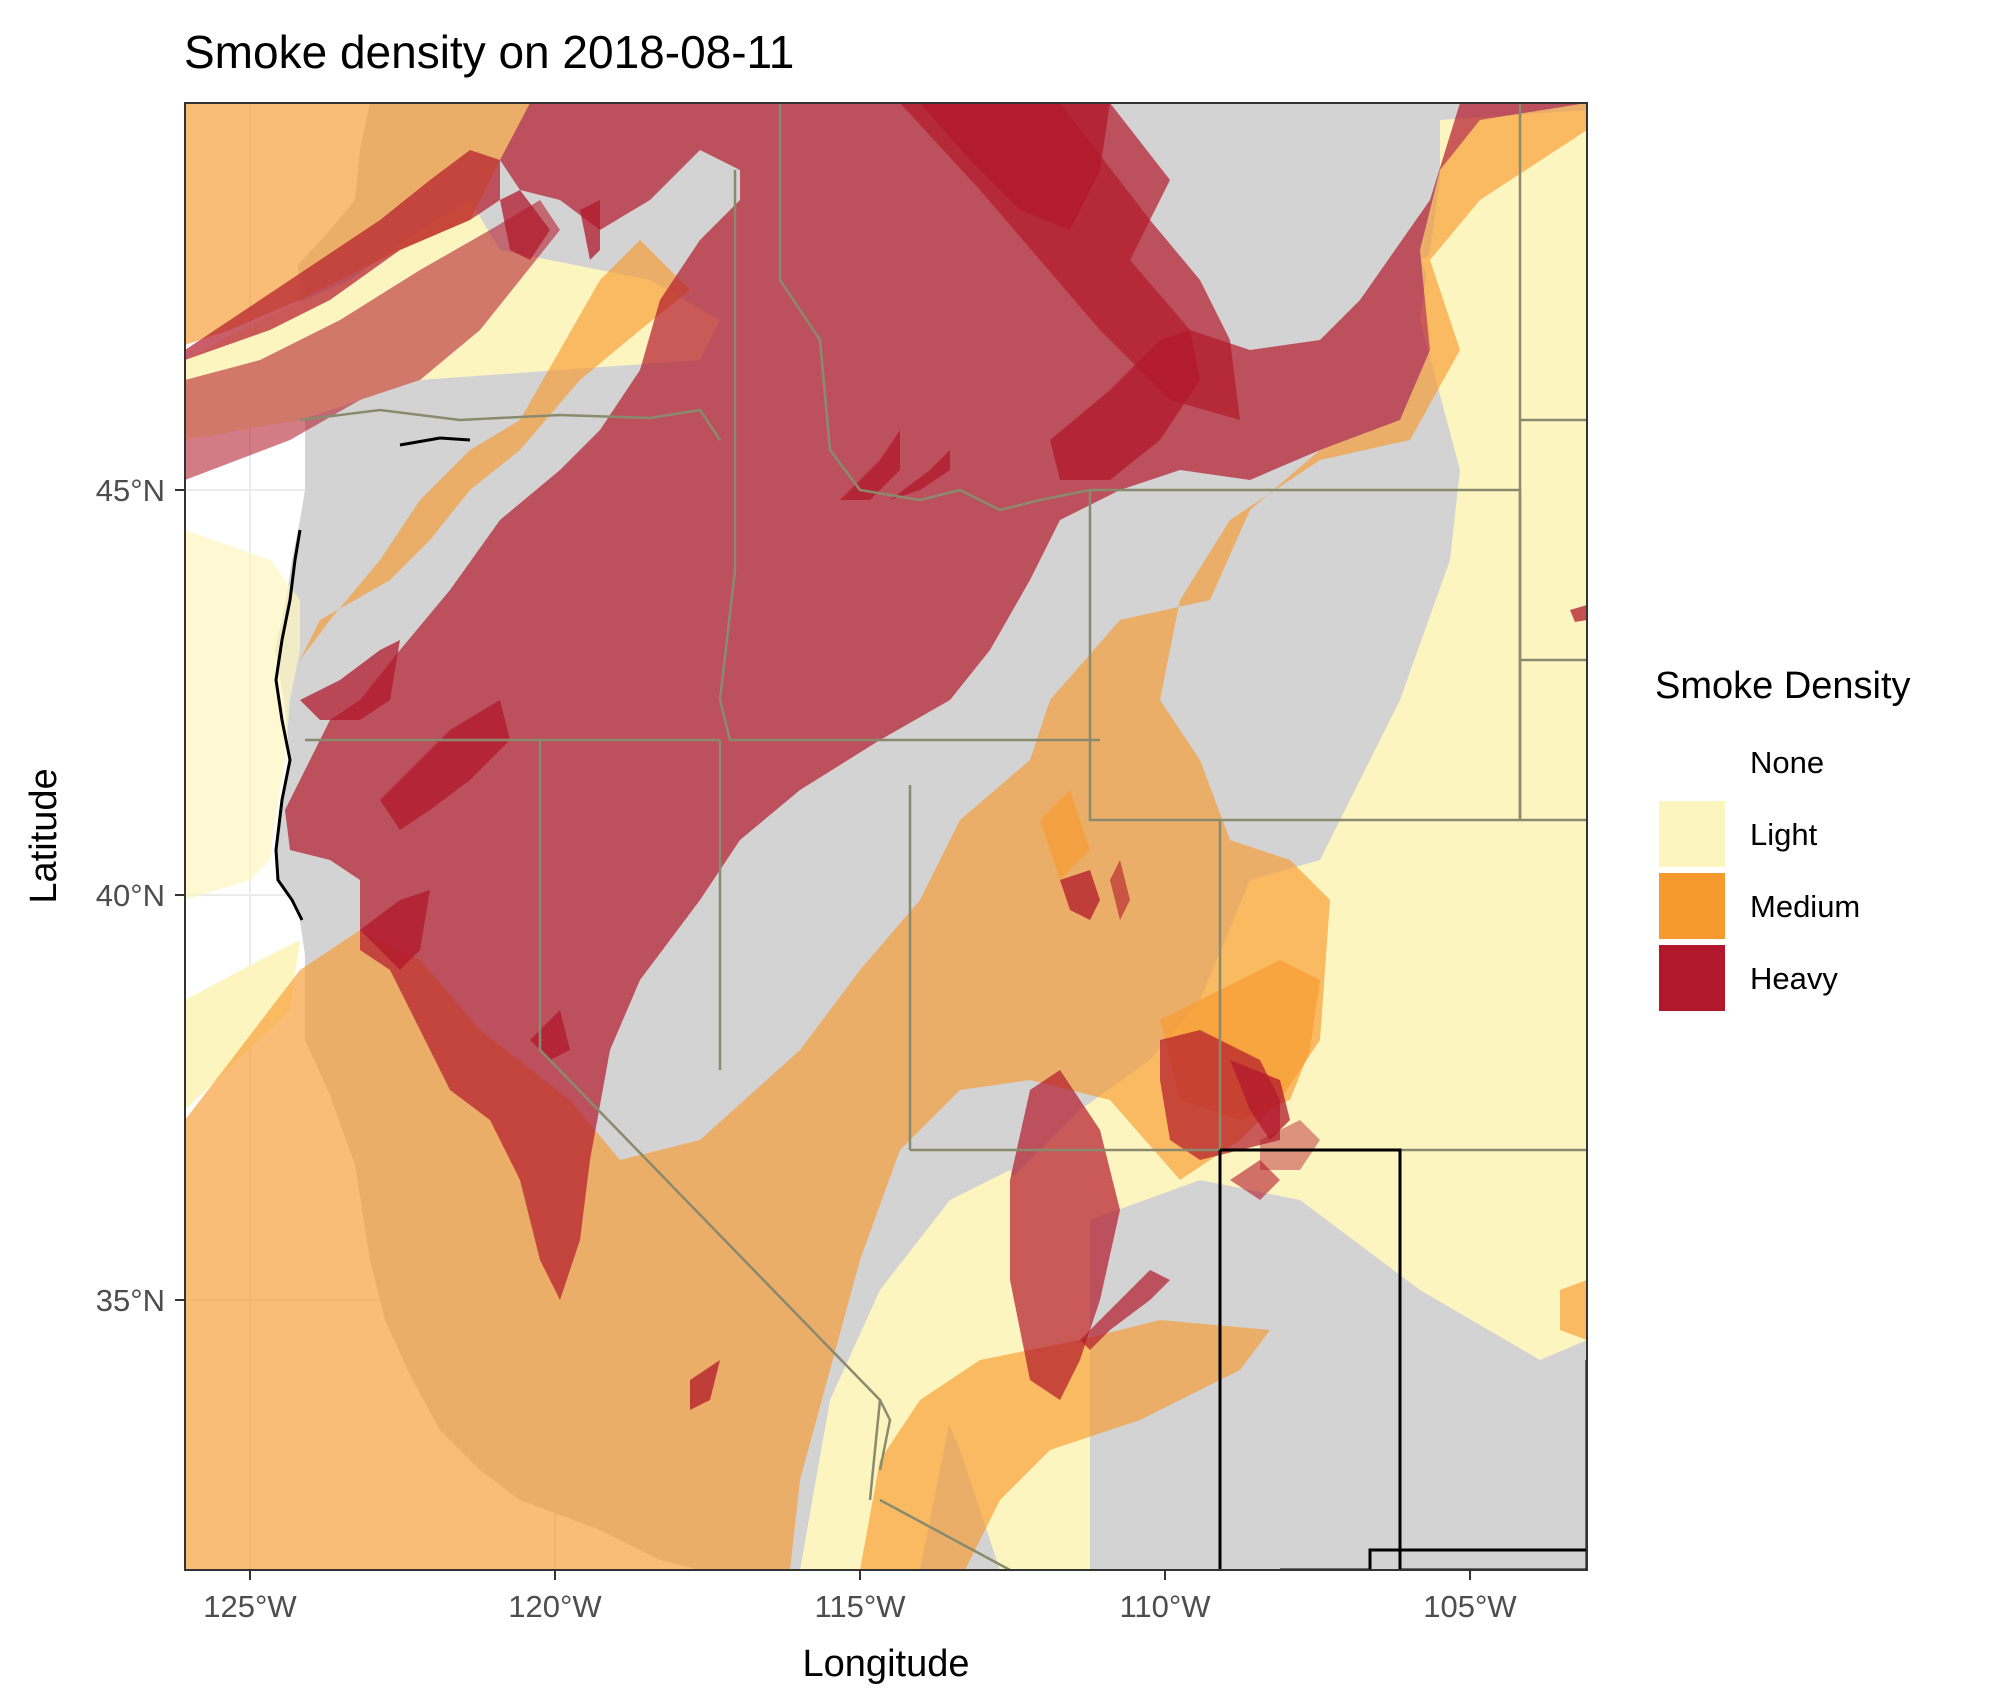 The width and height of the screenshot is (2000, 1700). I want to click on legend-key-heavy, so click(1692, 978).